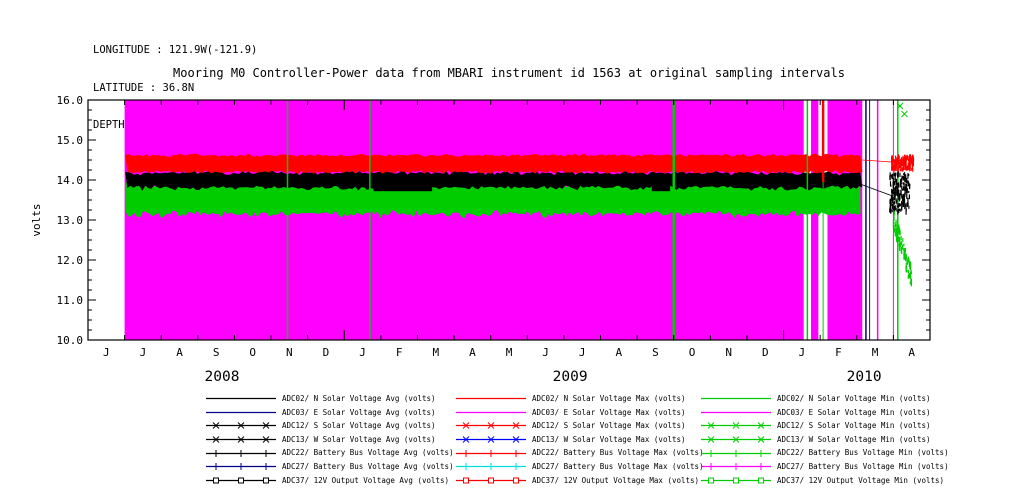  What do you see at coordinates (359, 426) in the screenshot?
I see `legend-label: ADC12/ S Solar Voltage Avg (volts)` at bounding box center [359, 426].